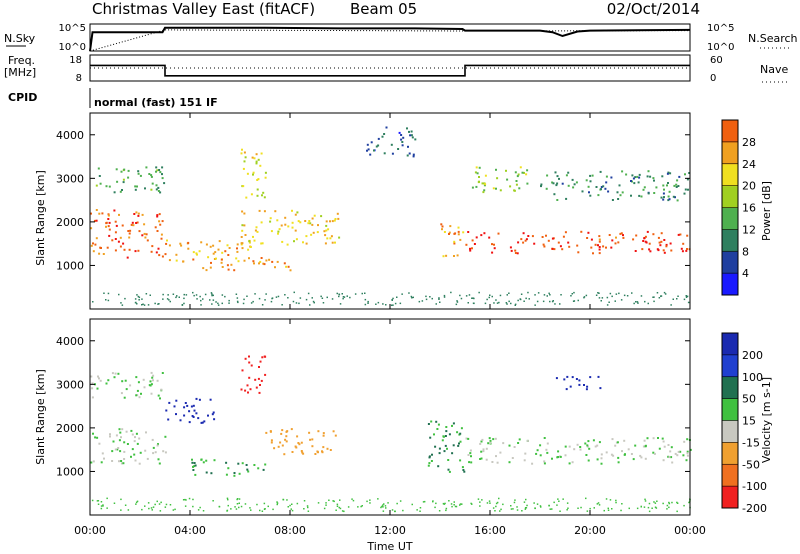  Describe the element at coordinates (745, 273) in the screenshot. I see `power-colorbar-tick-label: 4` at that location.